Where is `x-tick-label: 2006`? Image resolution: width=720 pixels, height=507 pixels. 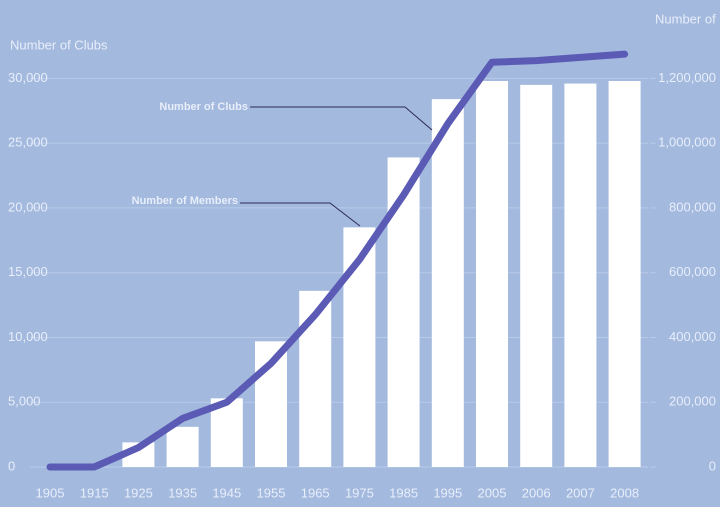
x-tick-label: 2006 is located at coordinates (536, 492).